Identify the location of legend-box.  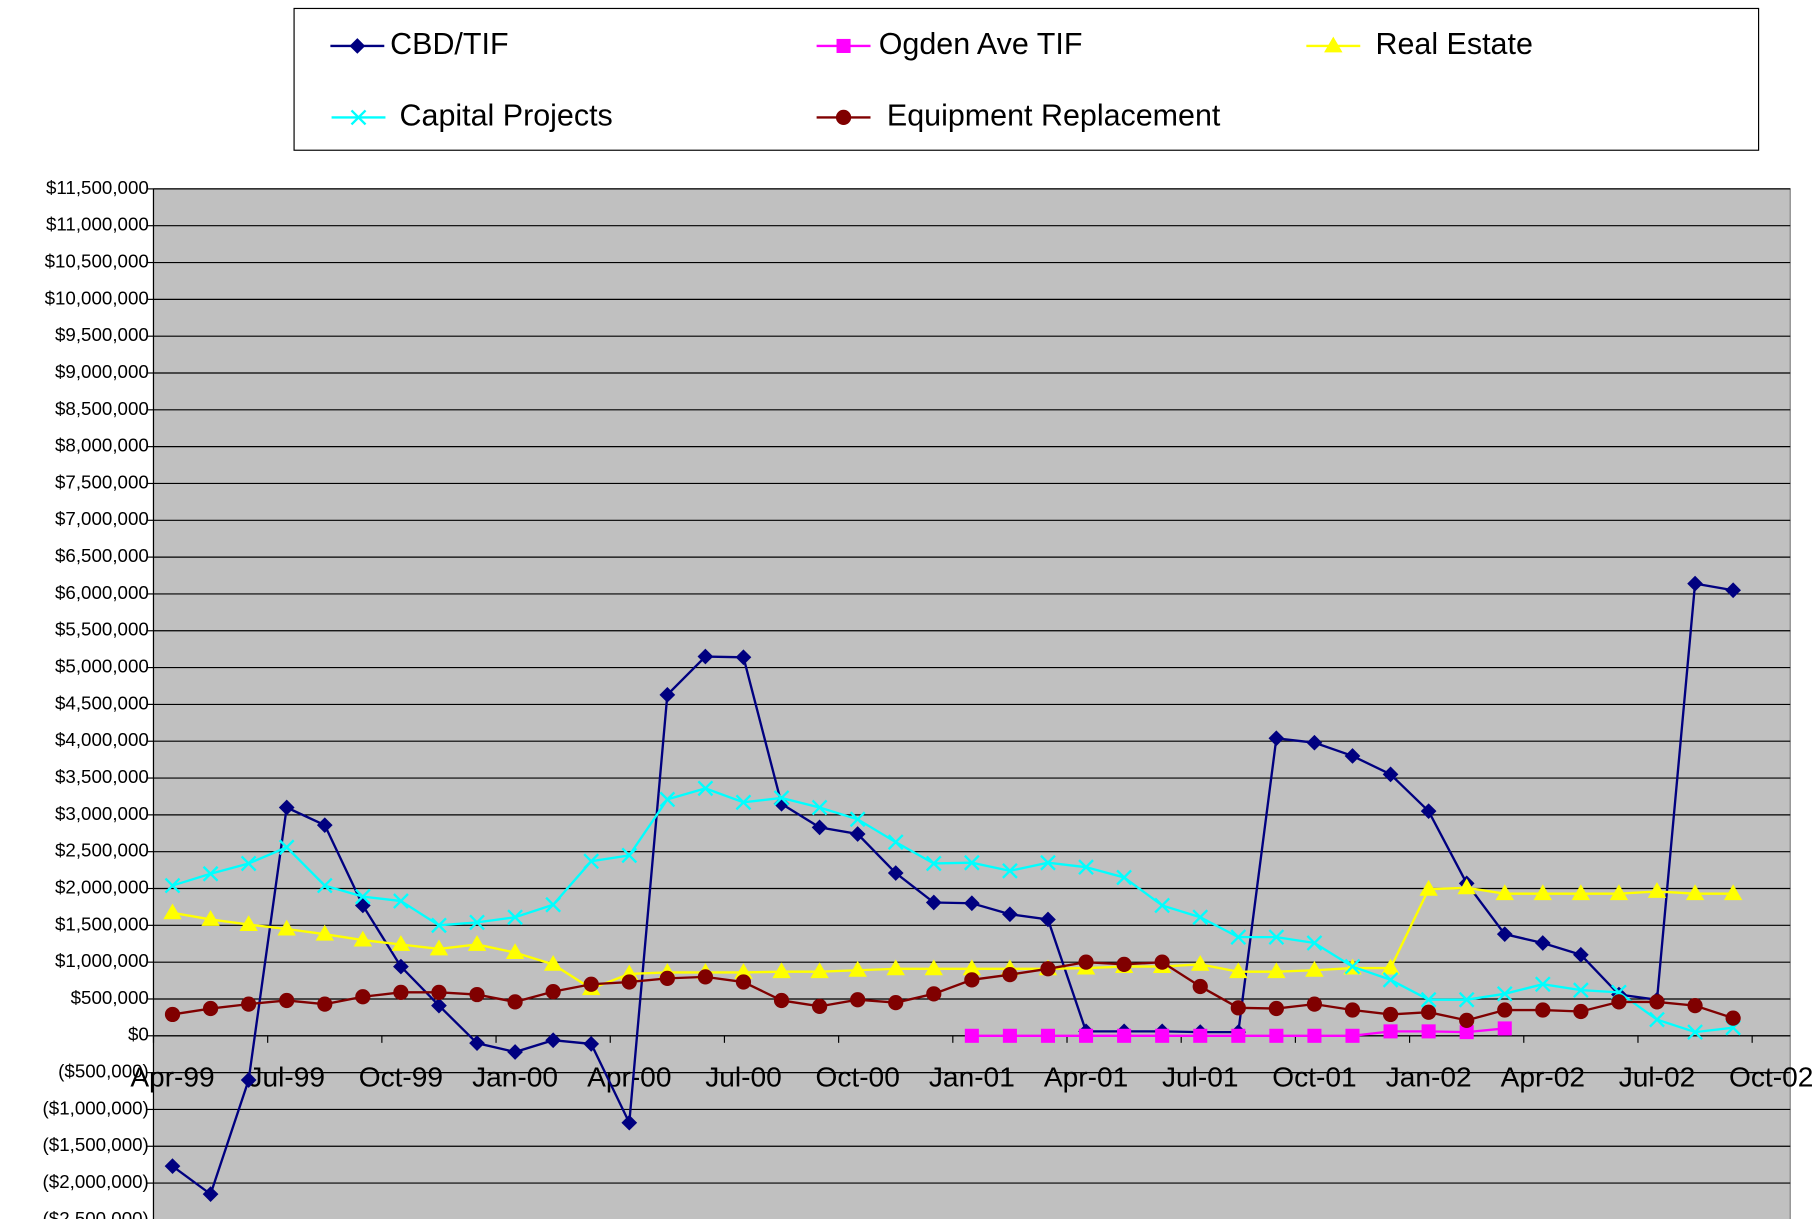
(1026, 79).